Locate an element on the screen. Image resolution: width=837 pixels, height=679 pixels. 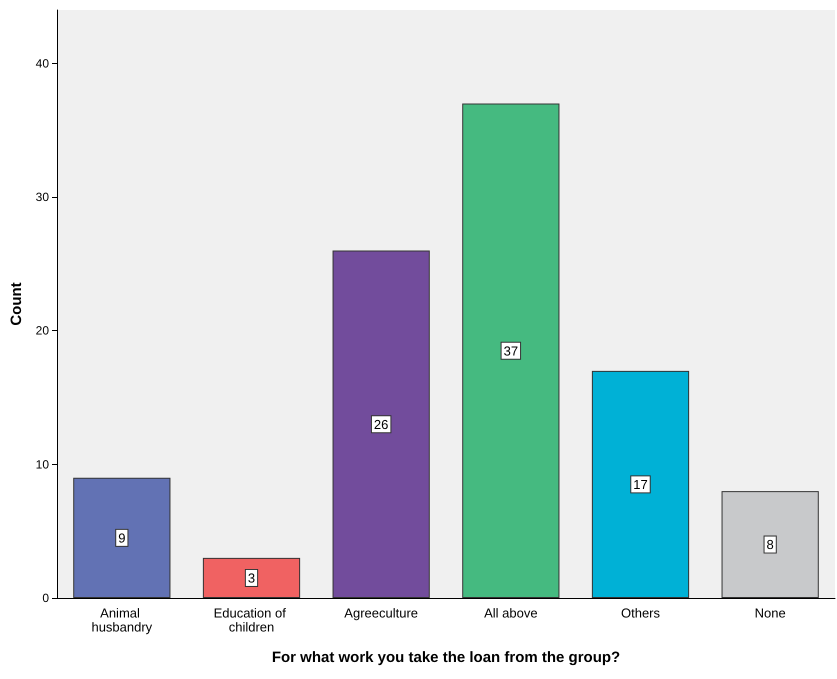
data-label: 8 is located at coordinates (770, 544).